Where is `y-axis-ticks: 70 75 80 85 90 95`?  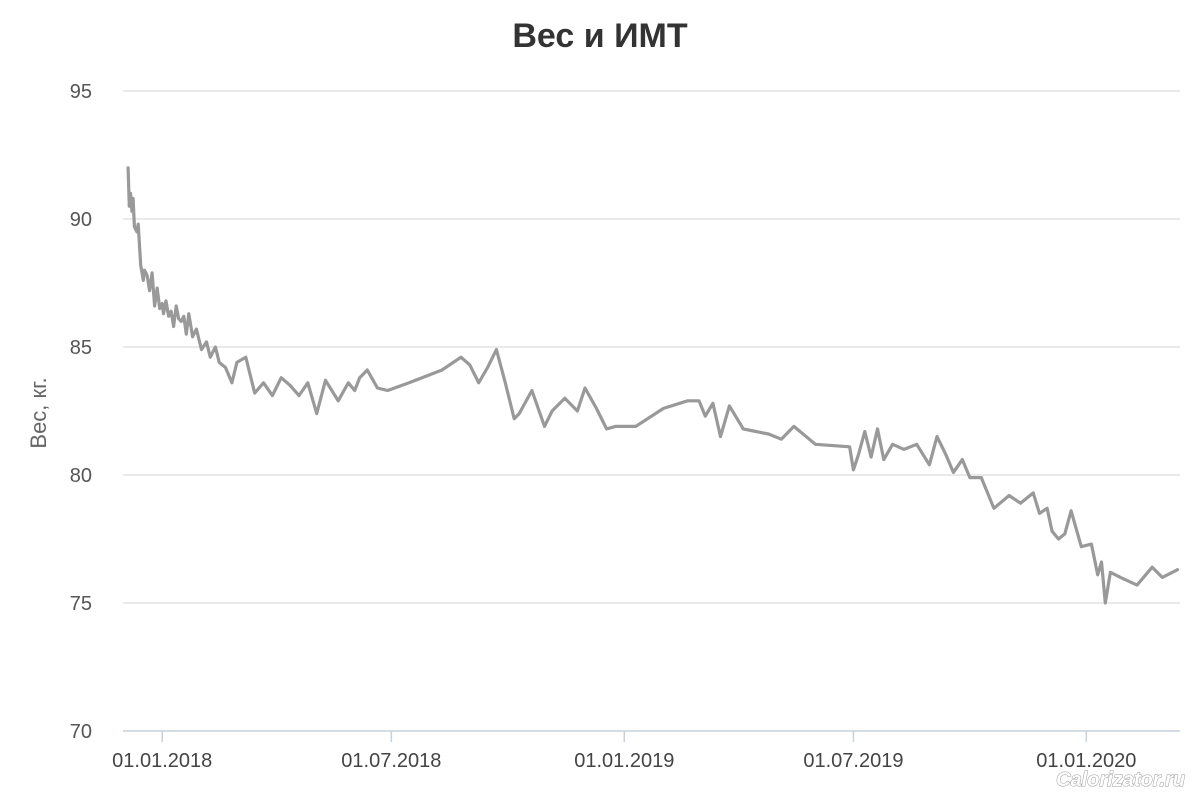 y-axis-ticks: 70 75 80 85 90 95 is located at coordinates (81, 412).